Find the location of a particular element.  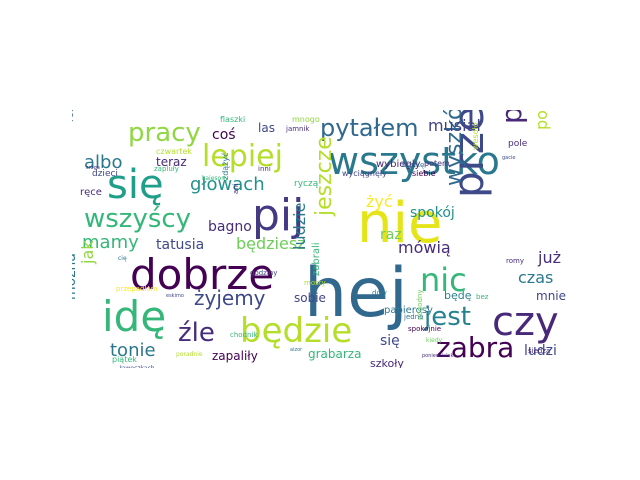

word: sobie is located at coordinates (310, 298).